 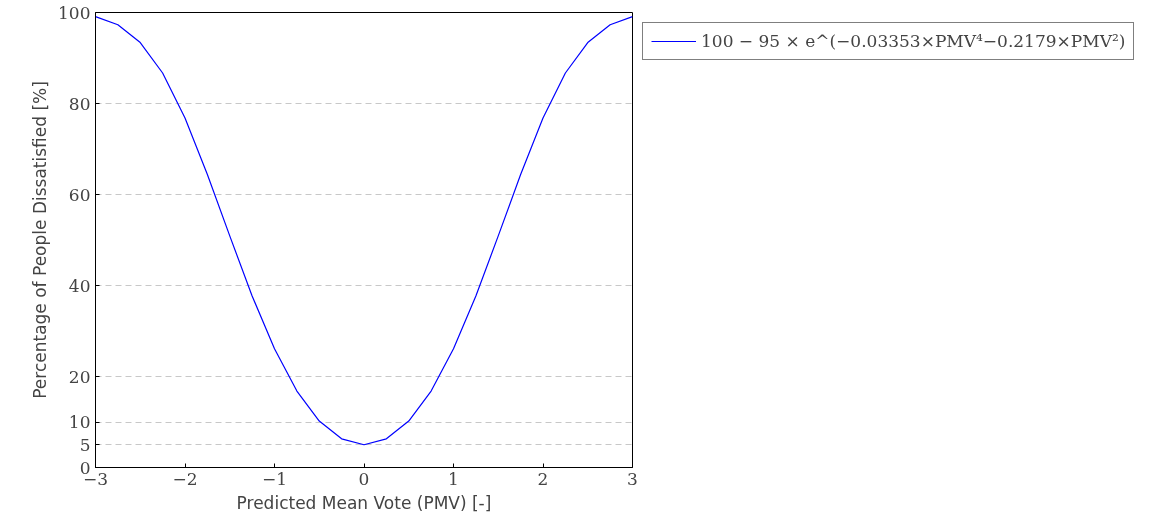 What do you see at coordinates (79, 103) in the screenshot?
I see `y-tick-label: 80` at bounding box center [79, 103].